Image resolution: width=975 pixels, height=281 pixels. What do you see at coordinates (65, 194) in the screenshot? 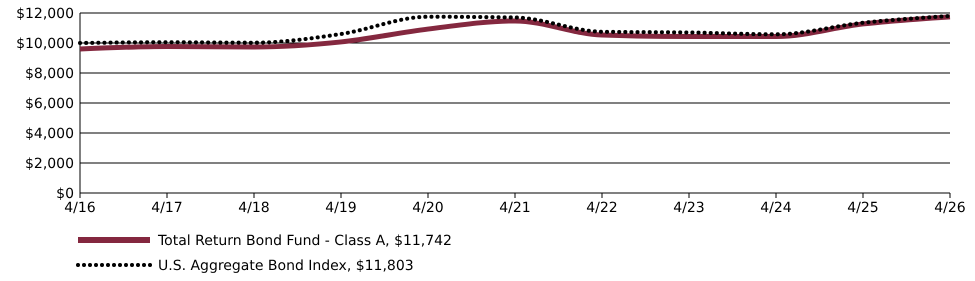
I see `y-tick-label: $0` at bounding box center [65, 194].